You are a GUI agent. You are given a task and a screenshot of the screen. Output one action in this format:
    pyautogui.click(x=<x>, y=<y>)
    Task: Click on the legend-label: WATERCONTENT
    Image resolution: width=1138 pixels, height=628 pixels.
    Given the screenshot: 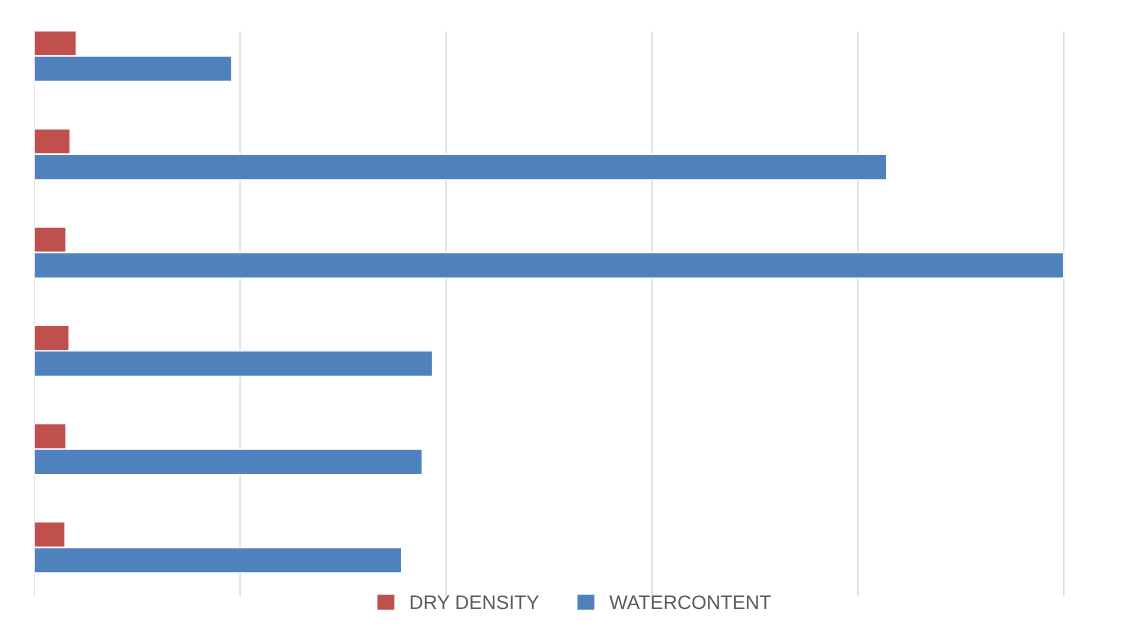 What is the action you would take?
    pyautogui.click(x=690, y=602)
    